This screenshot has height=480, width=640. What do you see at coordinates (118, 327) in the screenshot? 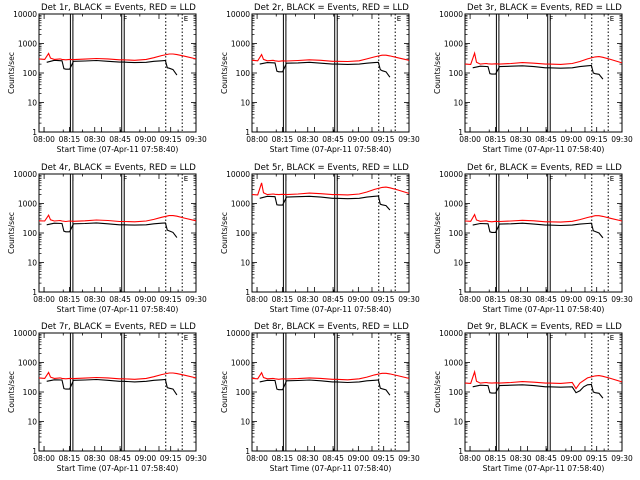
I see `panel-title: Det 7r, BLACK = Events, RED = LLD` at bounding box center [118, 327].